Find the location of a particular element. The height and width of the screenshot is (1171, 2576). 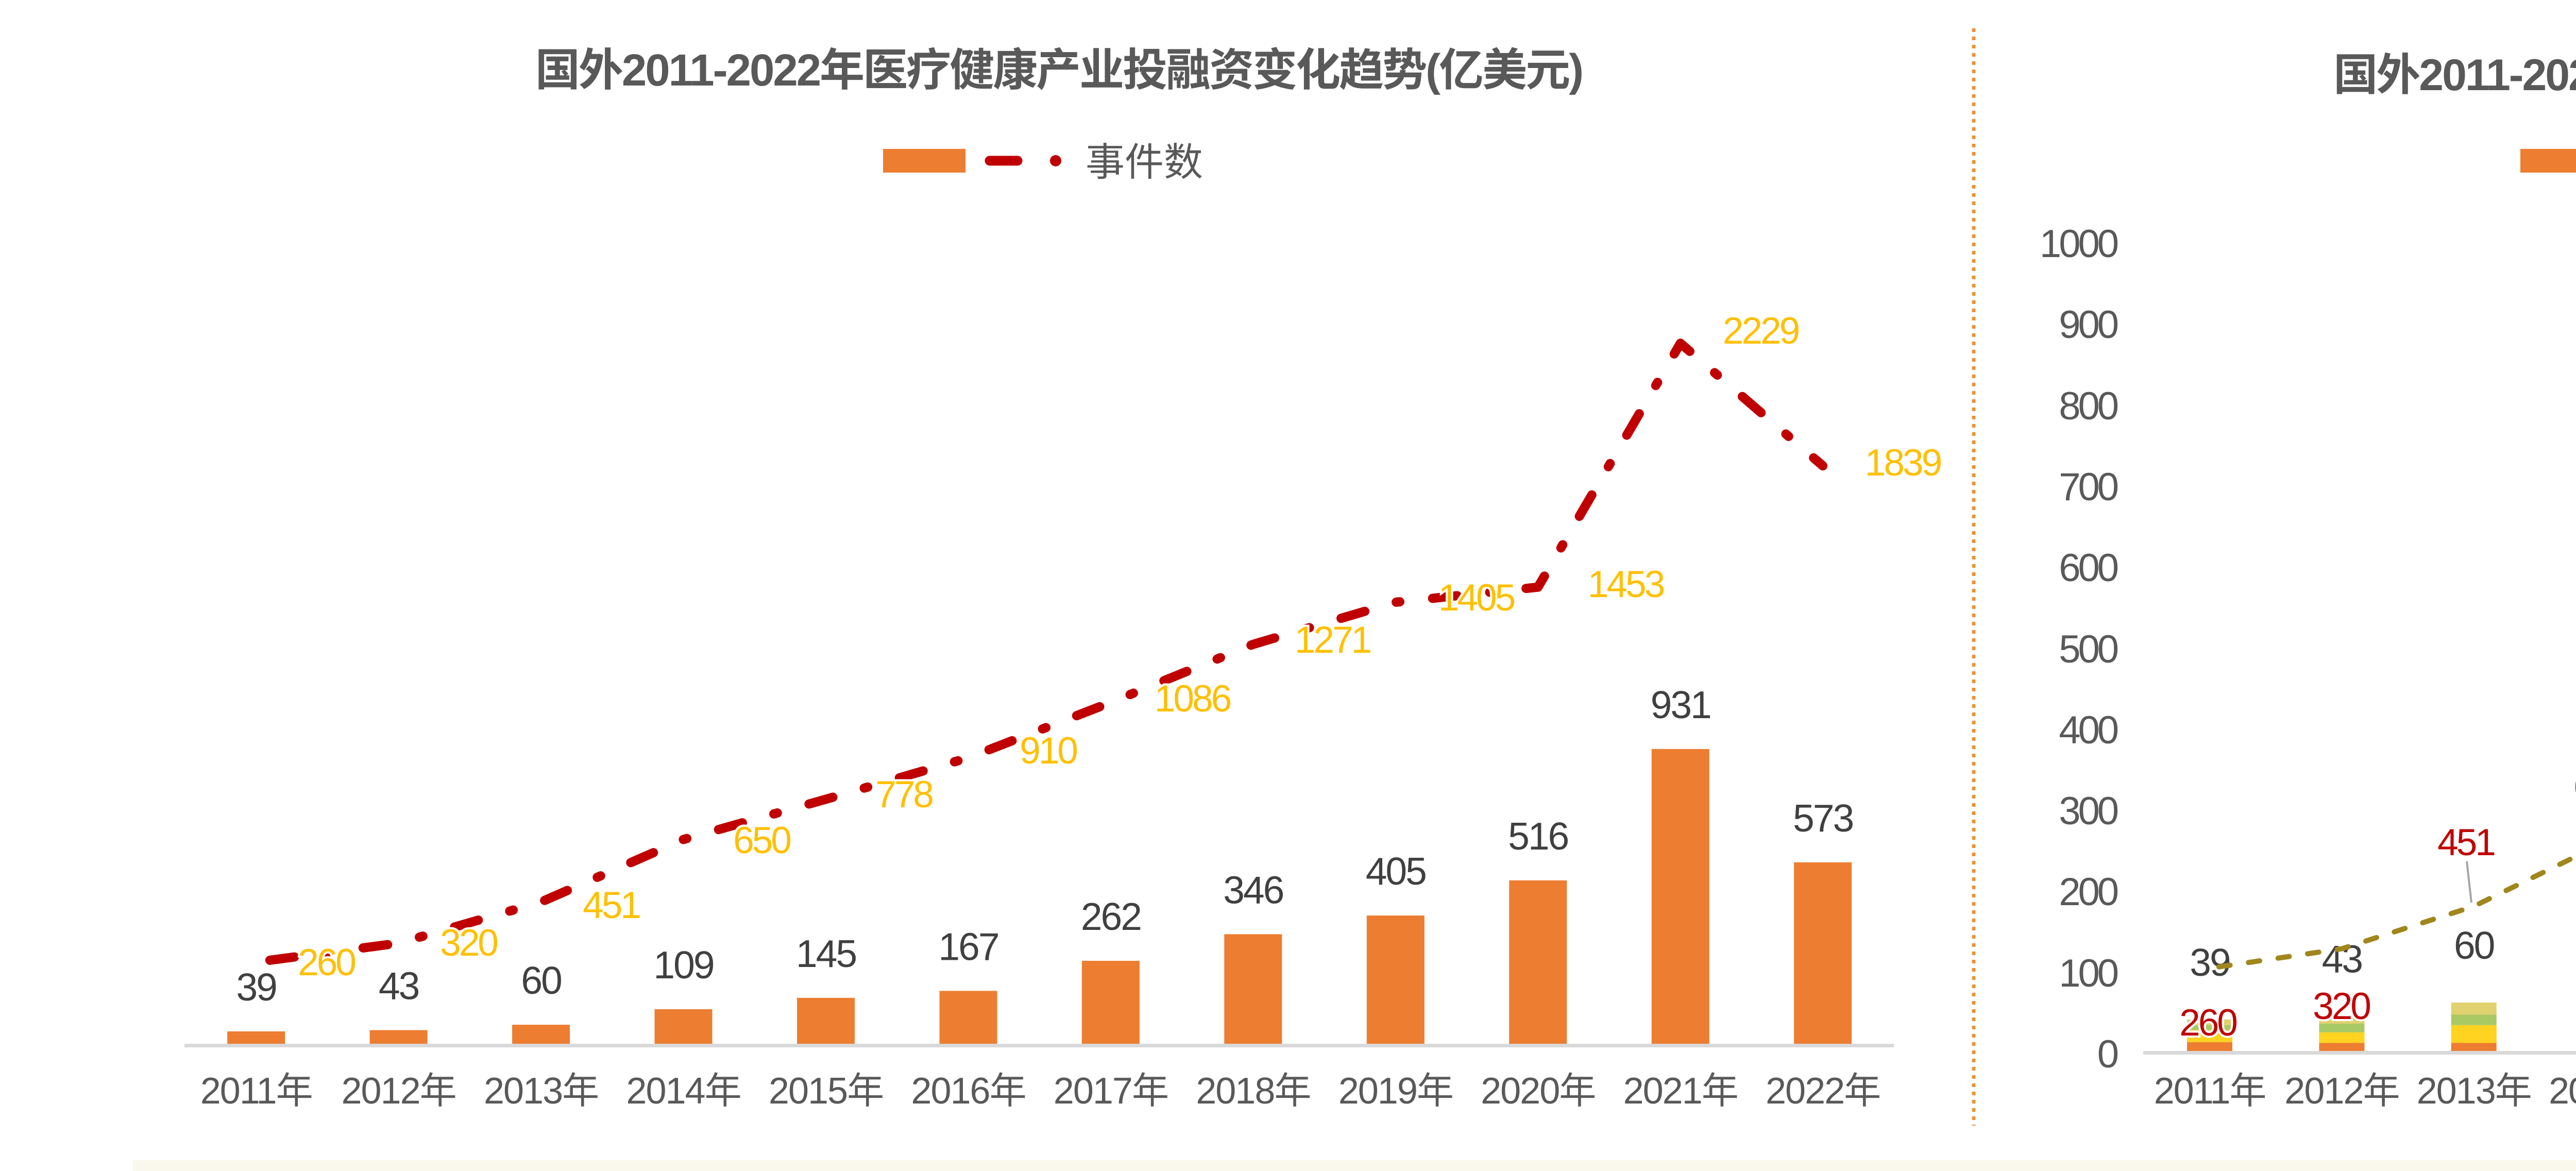

svg-text: 1086 is located at coordinates (1193, 695).